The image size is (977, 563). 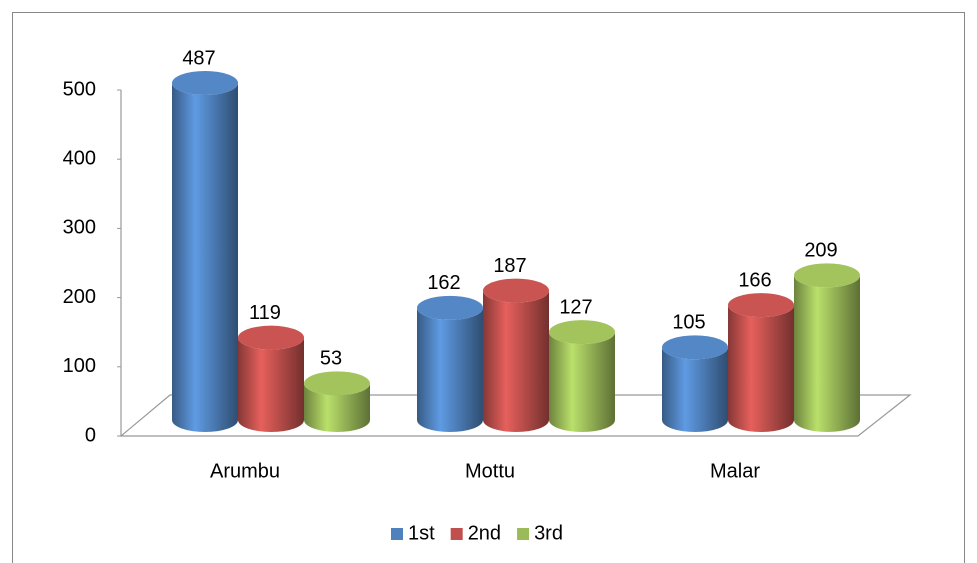 I want to click on value-label: 119, so click(x=265, y=313).